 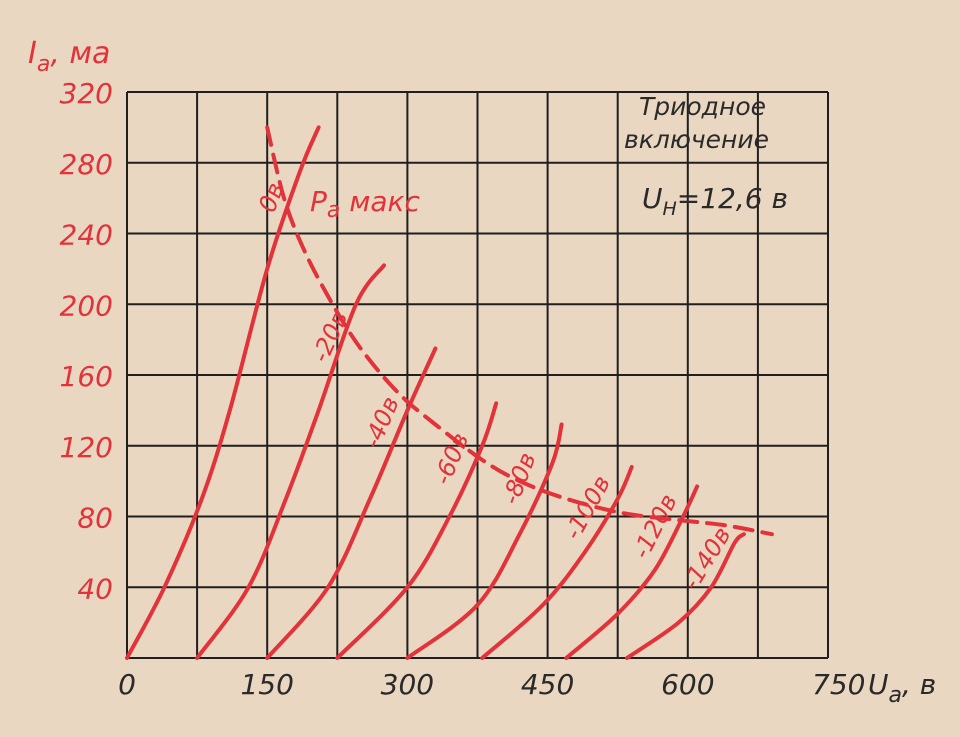 I want to click on heater-voltage-label: UН=12,6 в, so click(x=715, y=201).